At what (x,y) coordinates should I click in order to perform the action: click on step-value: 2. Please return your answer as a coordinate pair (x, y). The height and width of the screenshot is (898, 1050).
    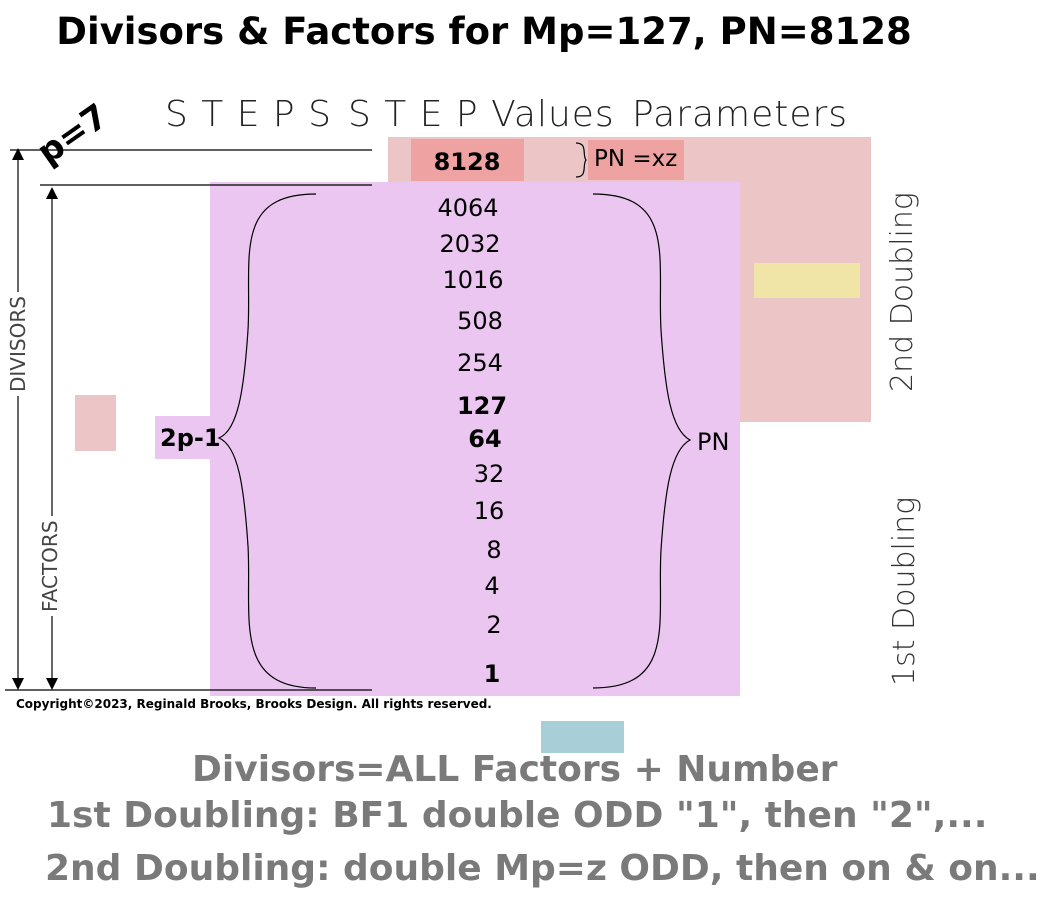
    Looking at the image, I should click on (494, 625).